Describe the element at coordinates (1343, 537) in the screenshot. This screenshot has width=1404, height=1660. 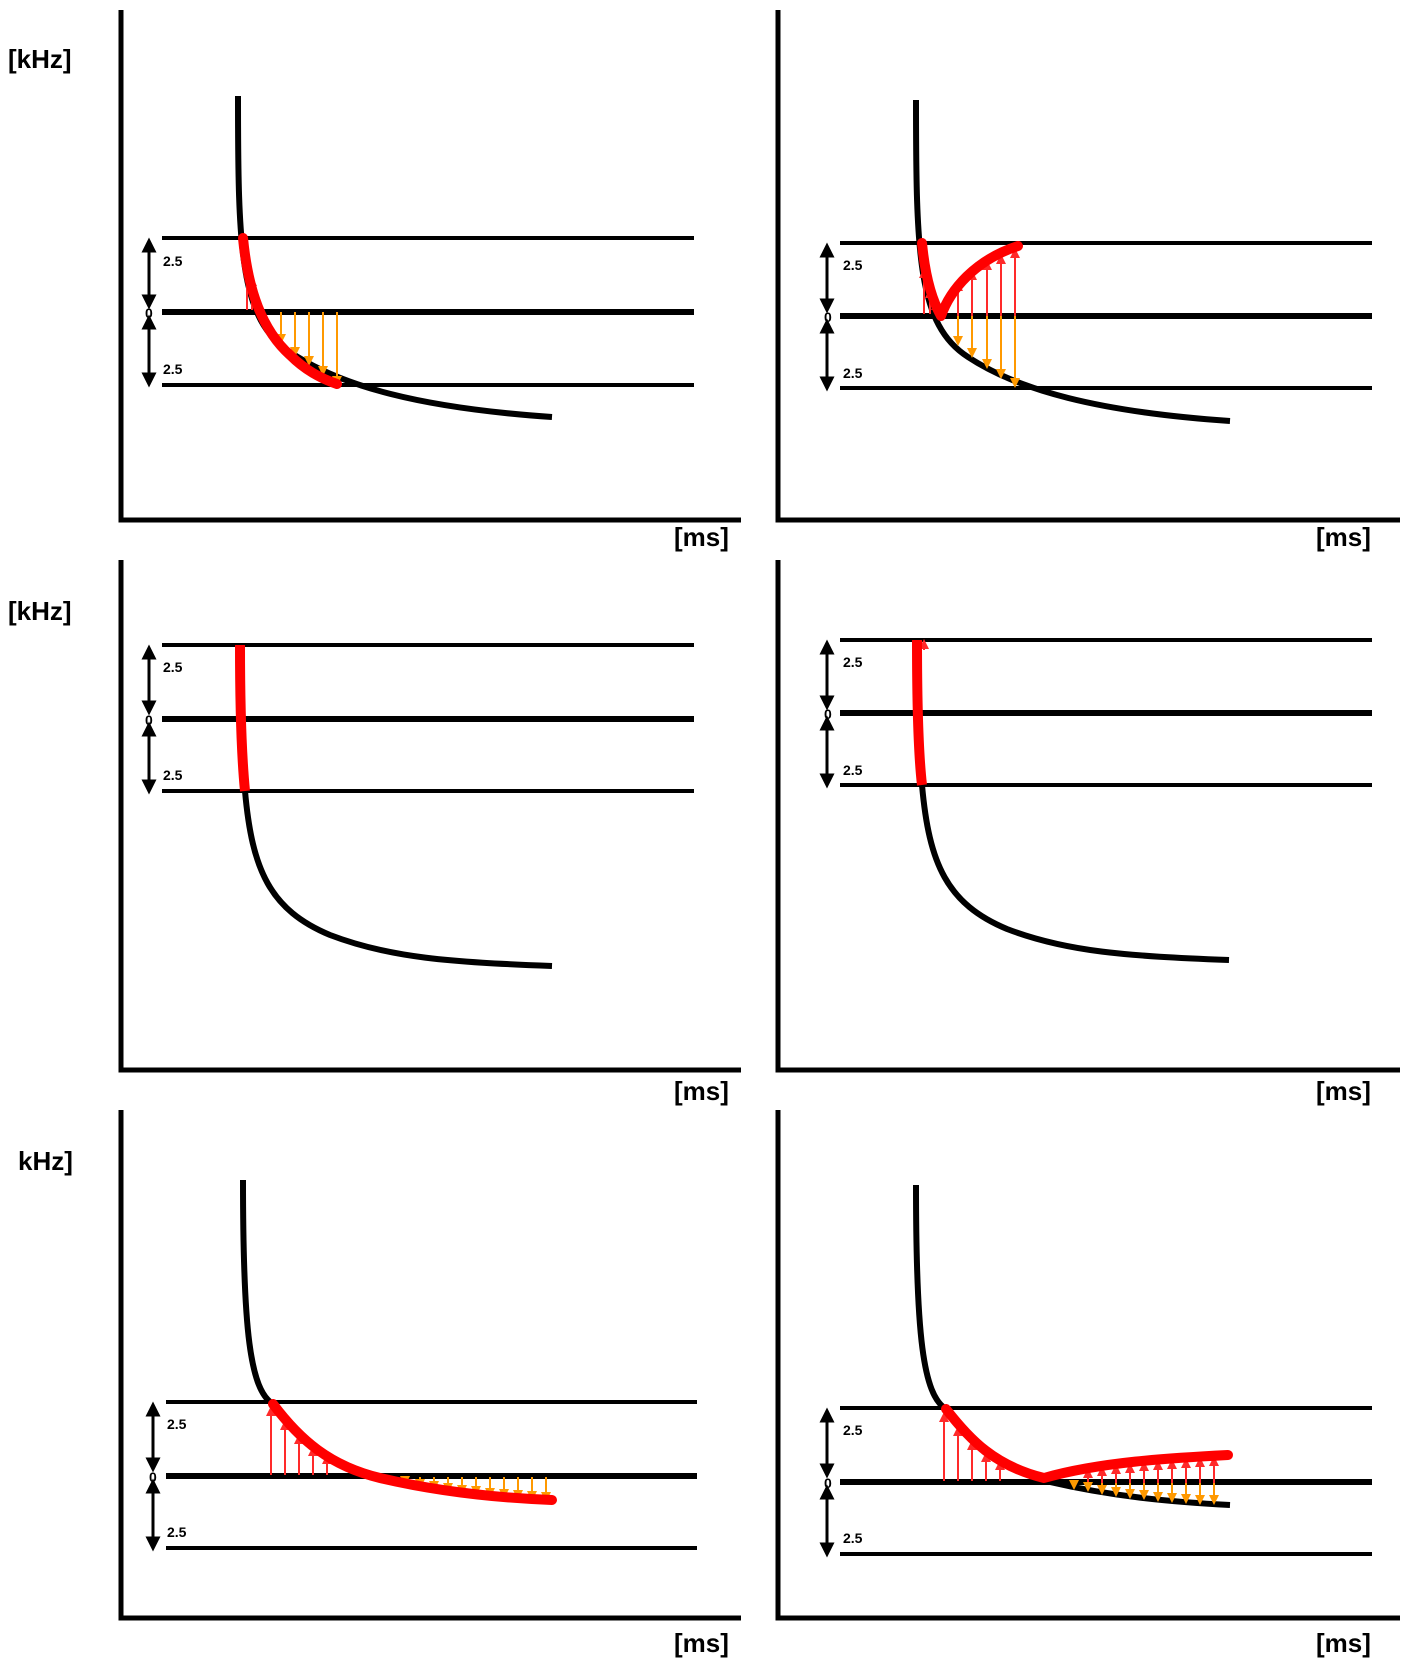
I see `xlabel-row1-right: [ms]` at that location.